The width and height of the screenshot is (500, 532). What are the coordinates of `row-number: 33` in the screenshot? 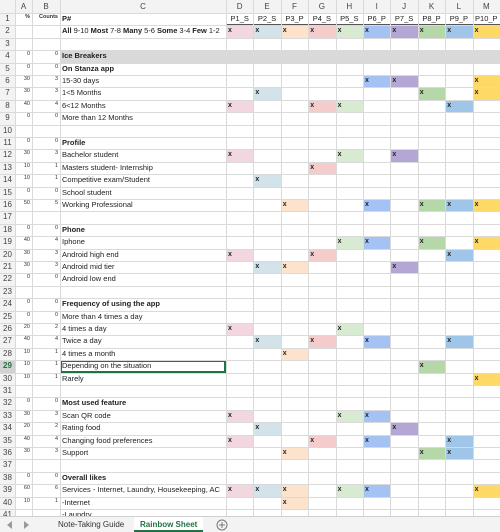 It's located at (7, 416).